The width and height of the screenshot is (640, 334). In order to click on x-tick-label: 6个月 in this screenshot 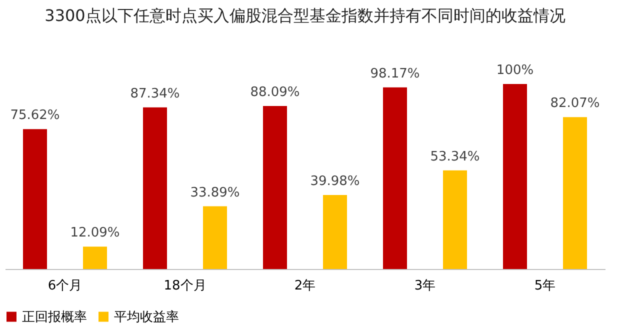, I will do `click(65, 286)`.